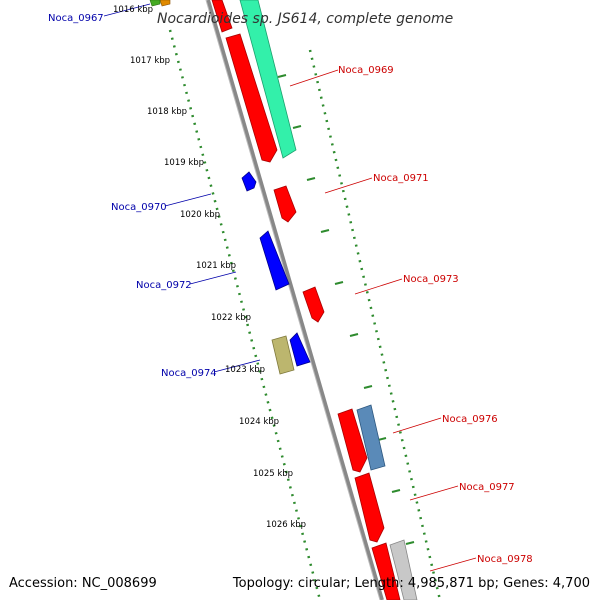 The height and width of the screenshot is (600, 600). Describe the element at coordinates (273, 474) in the screenshot. I see `tick-label: 1025 kbp` at that location.